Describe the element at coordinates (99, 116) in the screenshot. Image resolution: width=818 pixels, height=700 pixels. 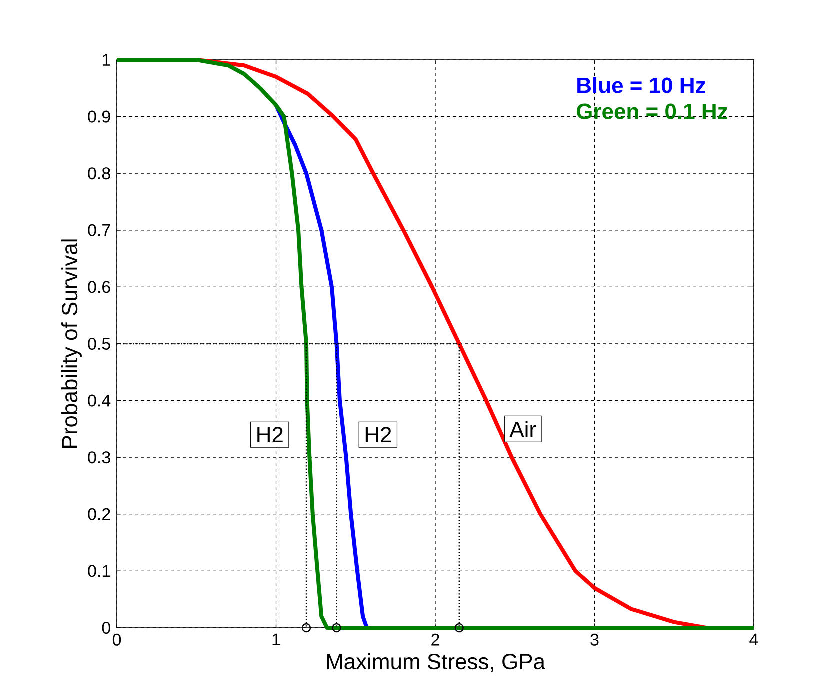
I see `y-tick-label: 0.9` at that location.